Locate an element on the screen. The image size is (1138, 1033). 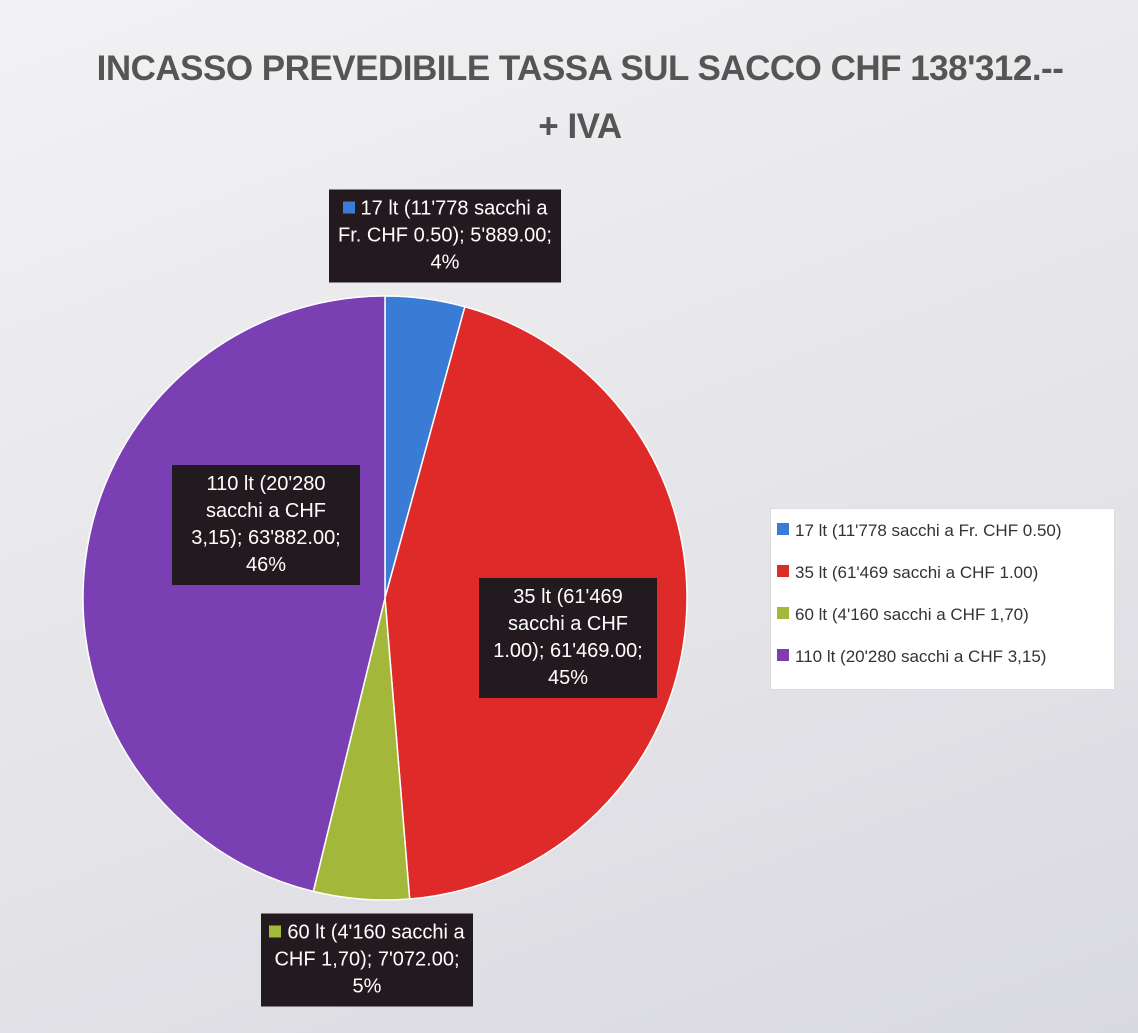
legend-label: 60 lt (4'160 sacchi a CHF 1,70) is located at coordinates (912, 614).